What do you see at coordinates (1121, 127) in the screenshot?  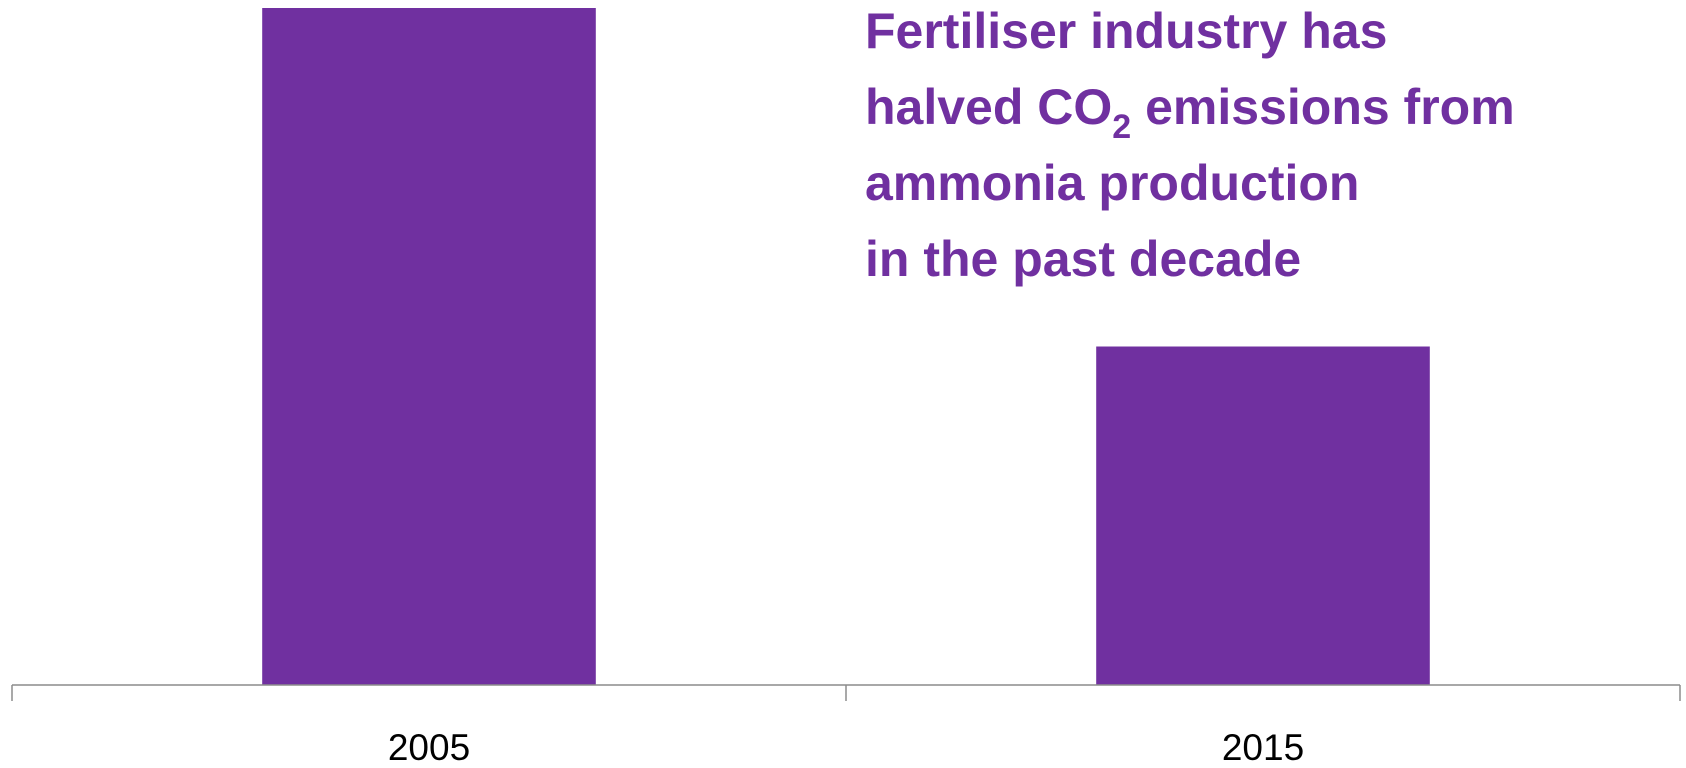 I see `title-subscript: 2` at bounding box center [1121, 127].